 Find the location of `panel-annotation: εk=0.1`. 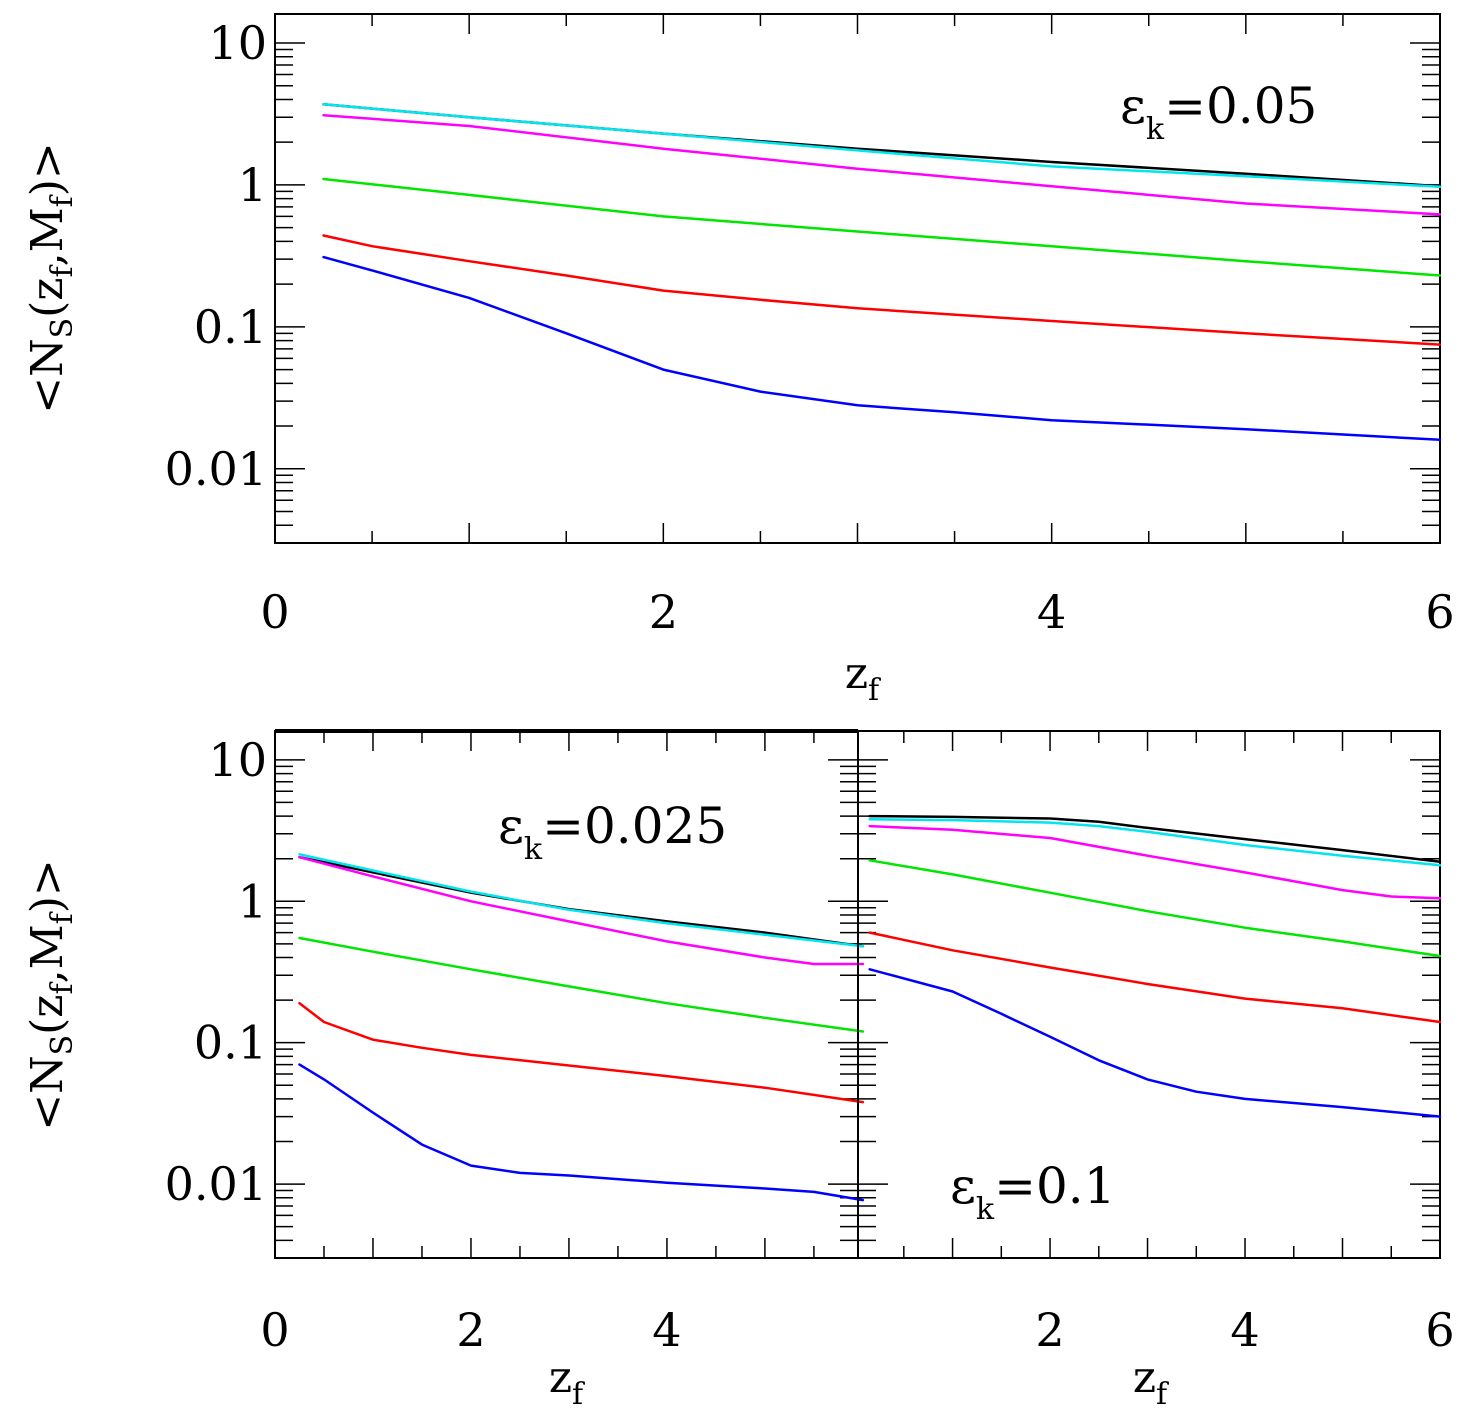

panel-annotation: εk=0.1 is located at coordinates (1033, 1192).